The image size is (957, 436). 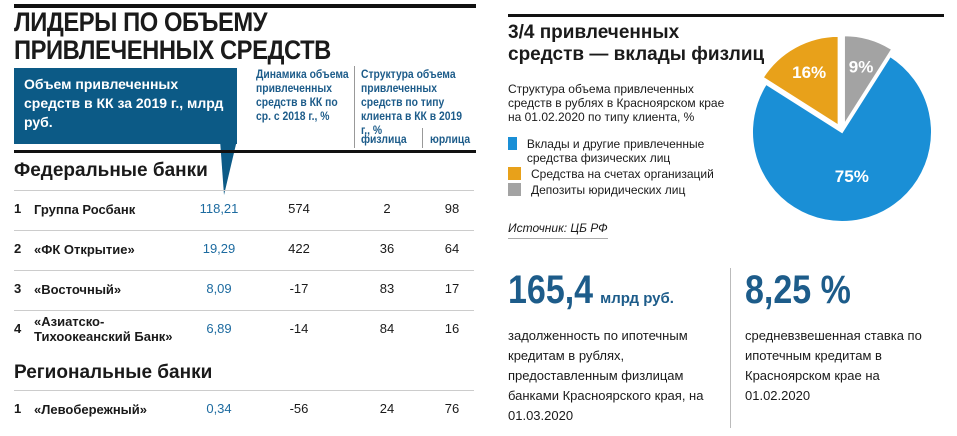 I want to click on pie-slice-label: 75%, so click(x=852, y=176).